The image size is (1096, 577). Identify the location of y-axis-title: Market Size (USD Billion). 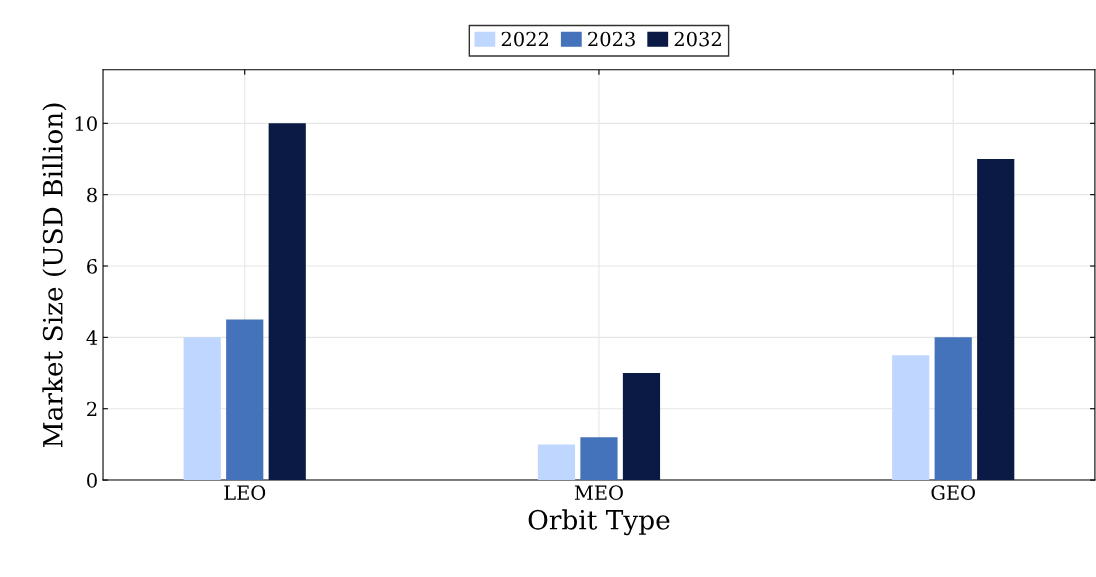
(54, 275).